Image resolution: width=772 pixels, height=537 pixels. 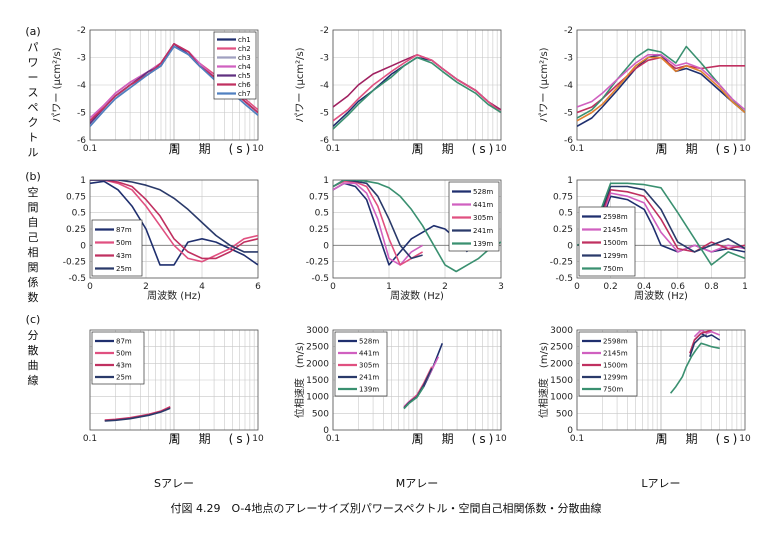 What do you see at coordinates (244, 76) in the screenshot?
I see `legend-entry: ch5` at bounding box center [244, 76].